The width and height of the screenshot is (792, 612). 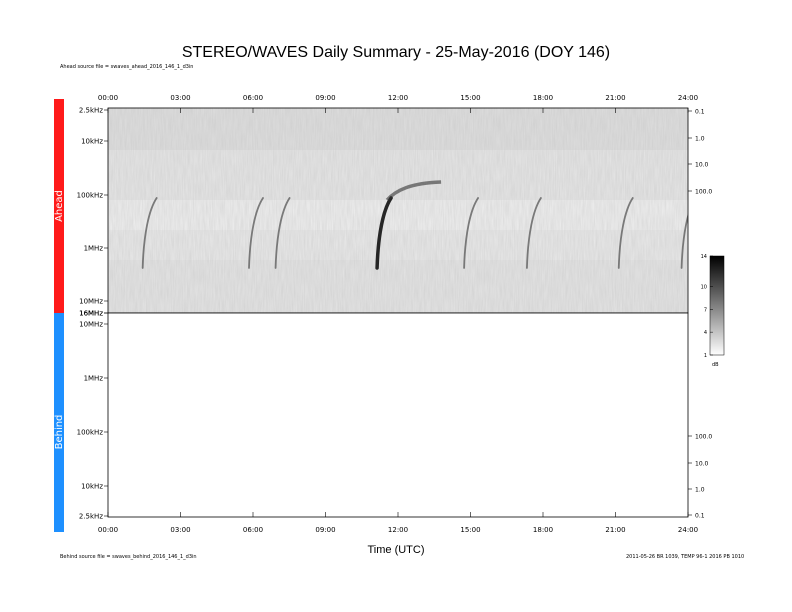 What do you see at coordinates (688, 530) in the screenshot?
I see `x-tick-label-bottom: 24:00` at bounding box center [688, 530].